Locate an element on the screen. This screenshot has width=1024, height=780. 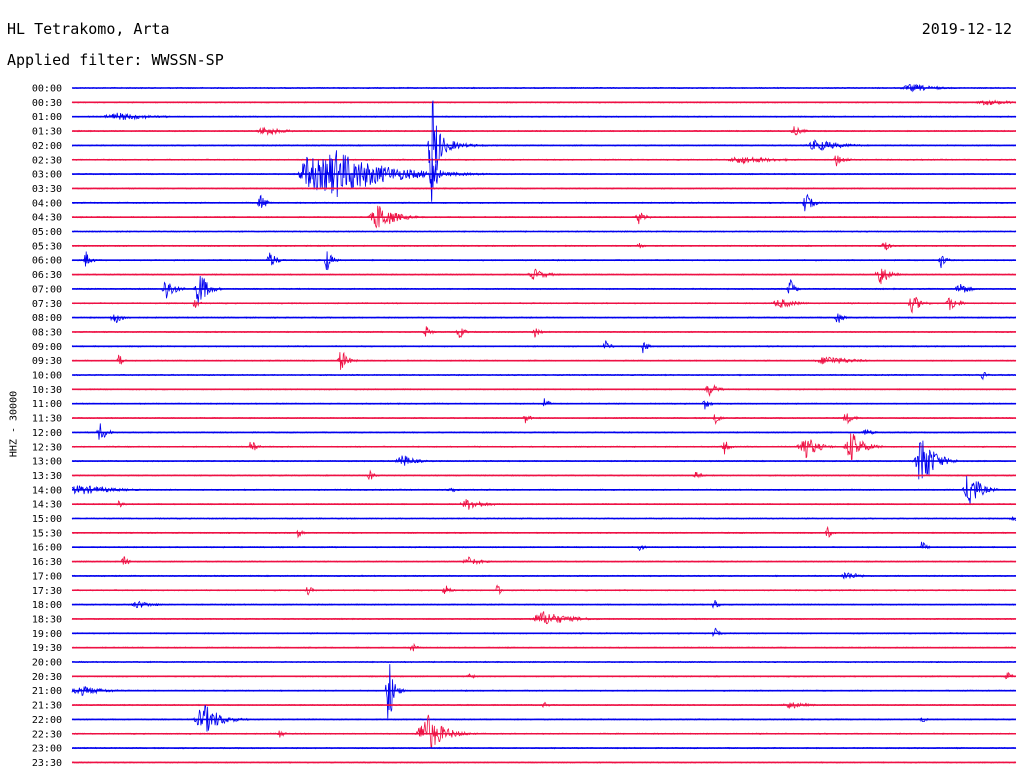
time-tick-label: 03:30 is located at coordinates (47, 189).